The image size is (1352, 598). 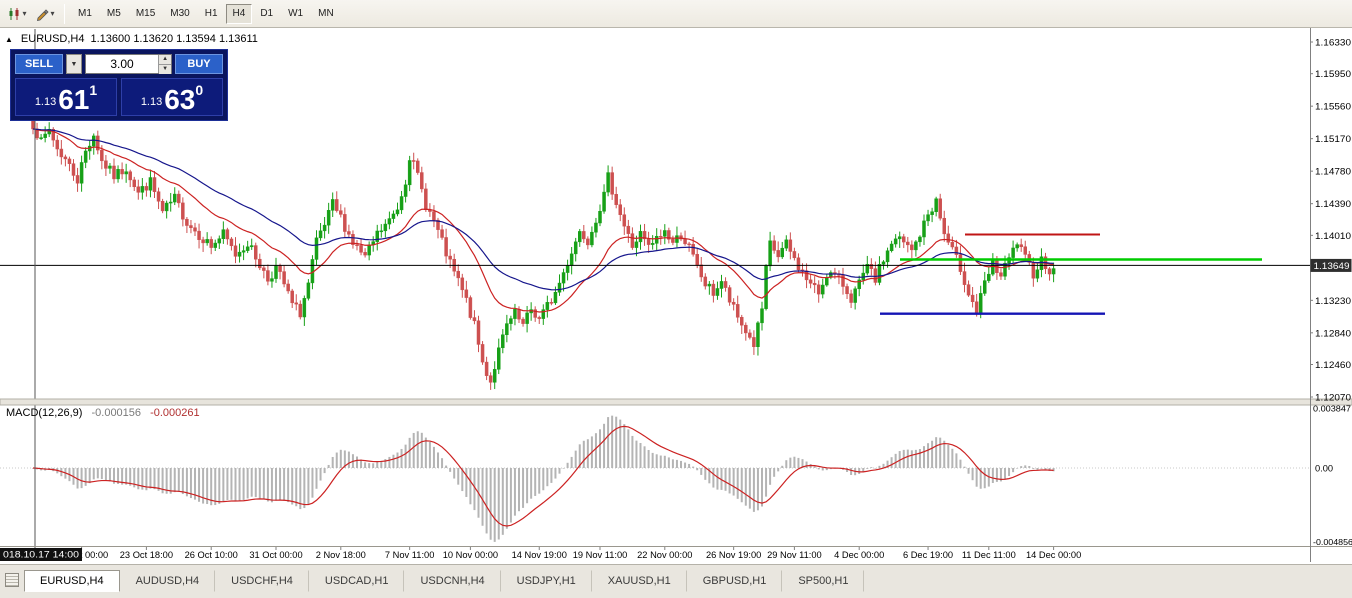 What do you see at coordinates (14, 13) in the screenshot?
I see `candlestick-chart-icon` at bounding box center [14, 13].